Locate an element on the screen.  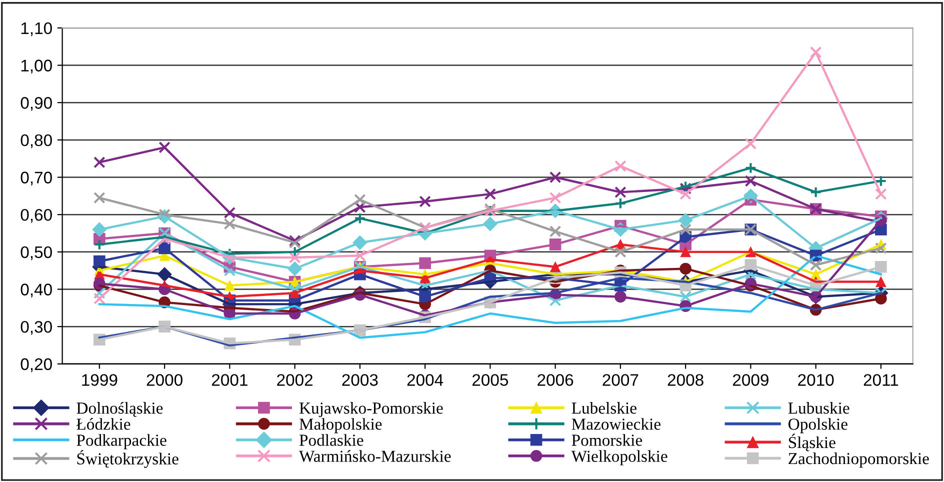
x-tick-label: 2002 is located at coordinates (295, 380).